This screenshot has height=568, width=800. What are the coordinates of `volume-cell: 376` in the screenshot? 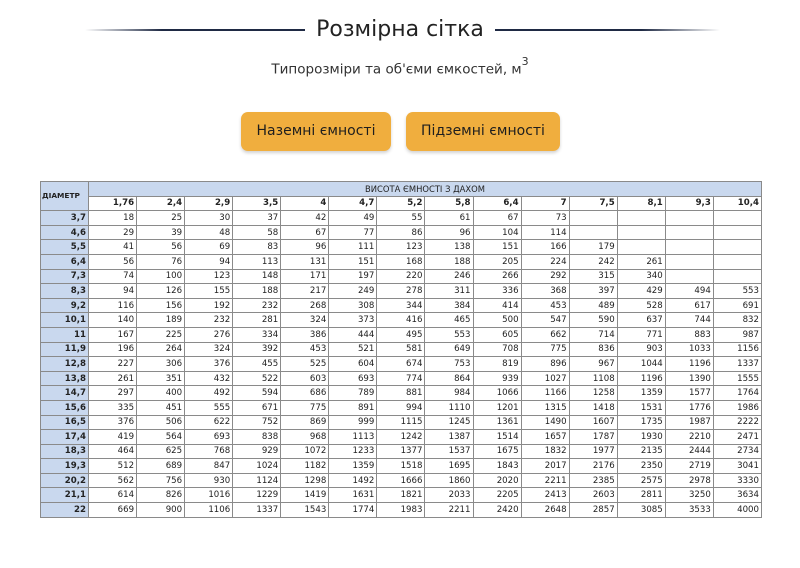 It's located at (209, 364).